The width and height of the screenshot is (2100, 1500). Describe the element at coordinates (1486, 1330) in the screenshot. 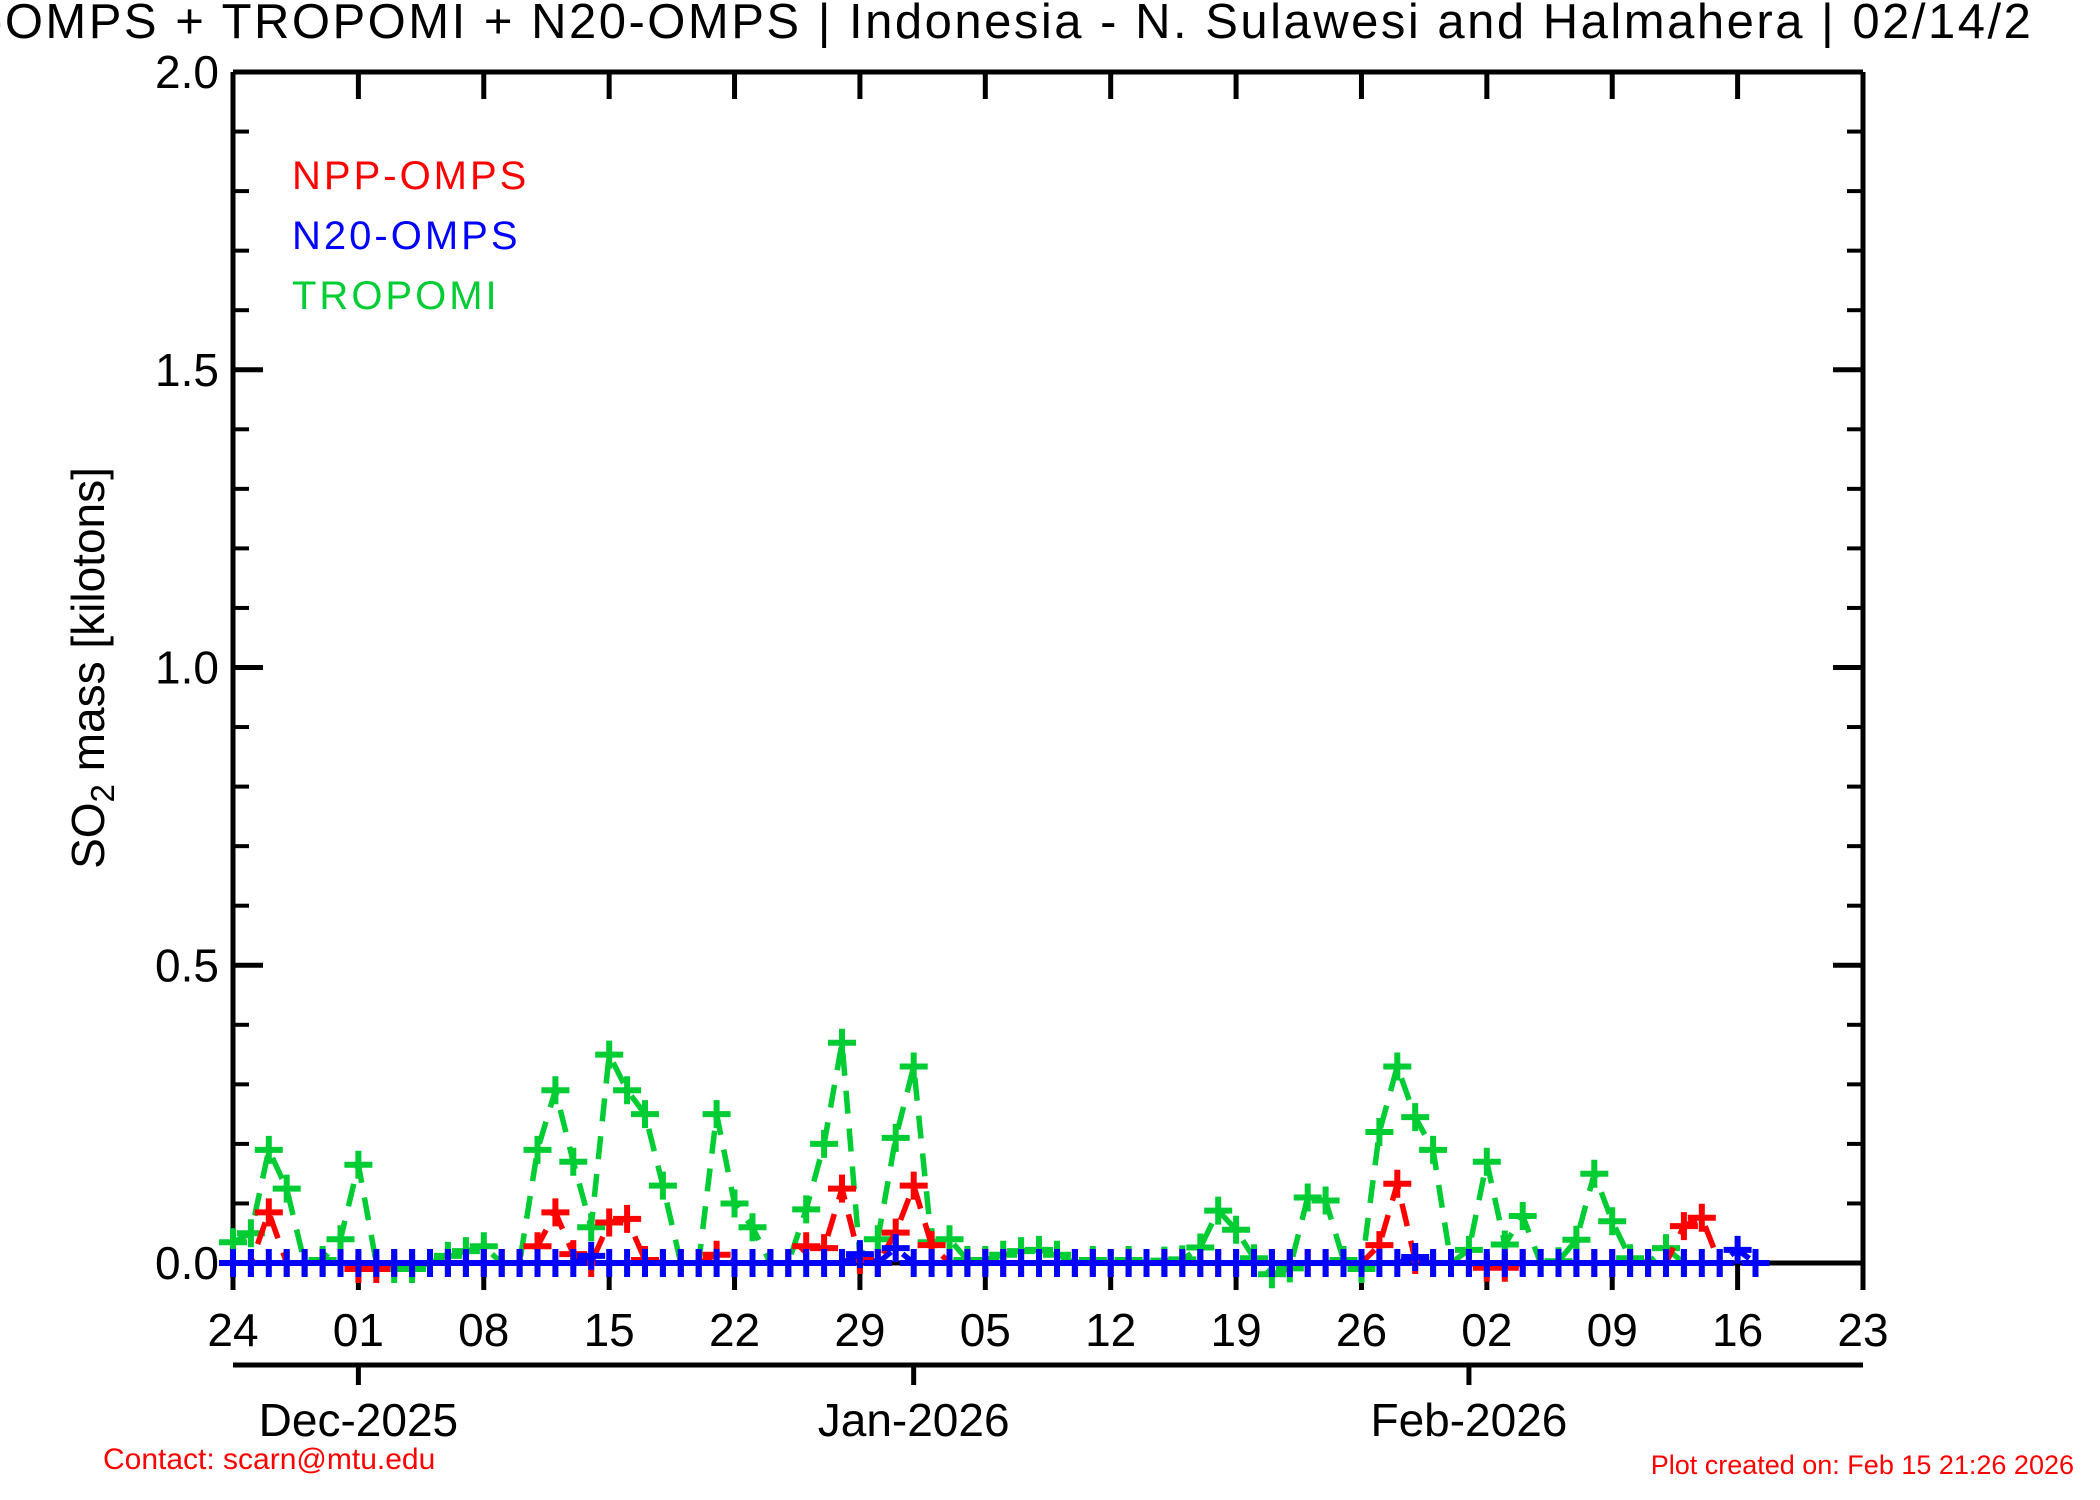

I see `x-tick-label: 02` at that location.